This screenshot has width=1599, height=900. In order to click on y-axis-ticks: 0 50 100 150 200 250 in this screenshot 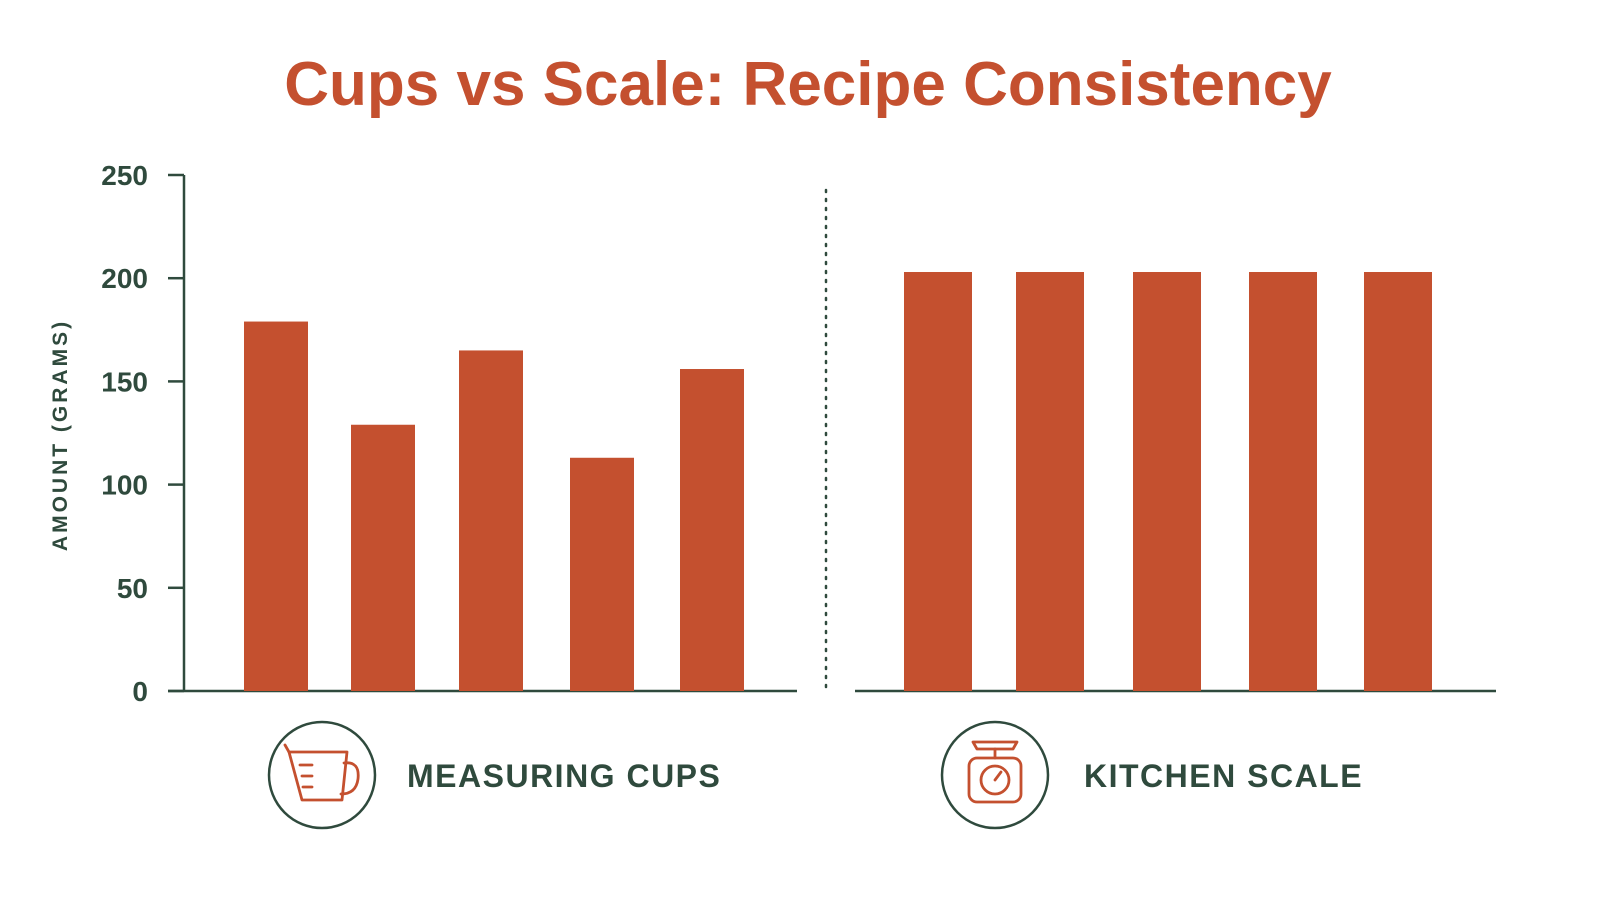, I will do `click(142, 433)`.